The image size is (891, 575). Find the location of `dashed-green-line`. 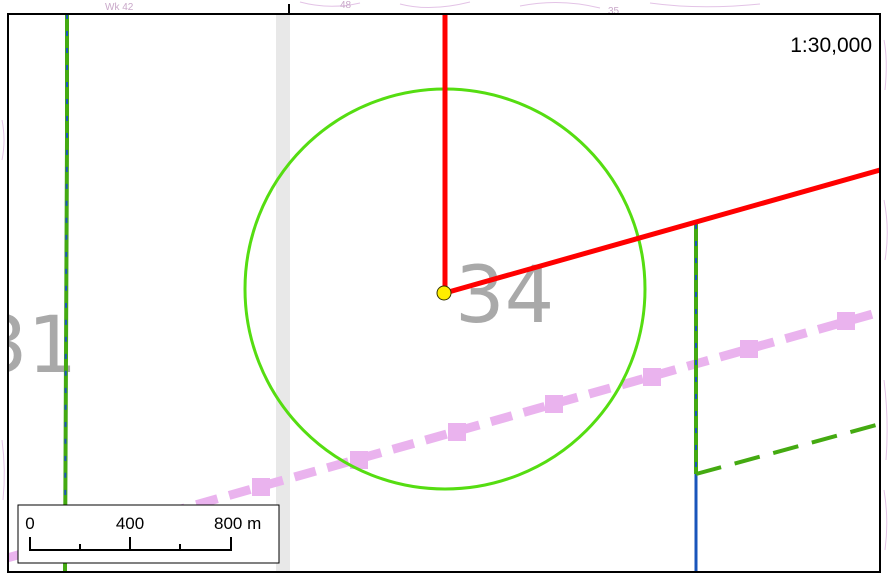

dashed-green-line is located at coordinates (787, 449).